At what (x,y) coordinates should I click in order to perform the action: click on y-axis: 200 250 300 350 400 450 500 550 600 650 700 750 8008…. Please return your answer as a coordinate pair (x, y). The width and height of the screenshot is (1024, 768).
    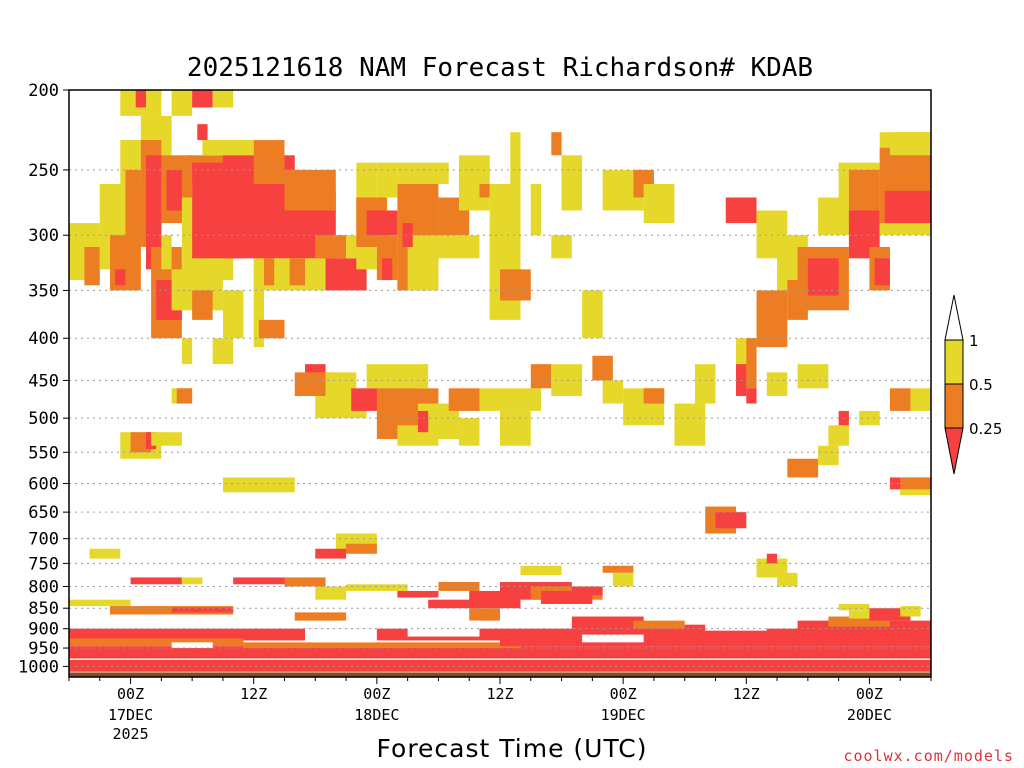
    Looking at the image, I should click on (43, 379).